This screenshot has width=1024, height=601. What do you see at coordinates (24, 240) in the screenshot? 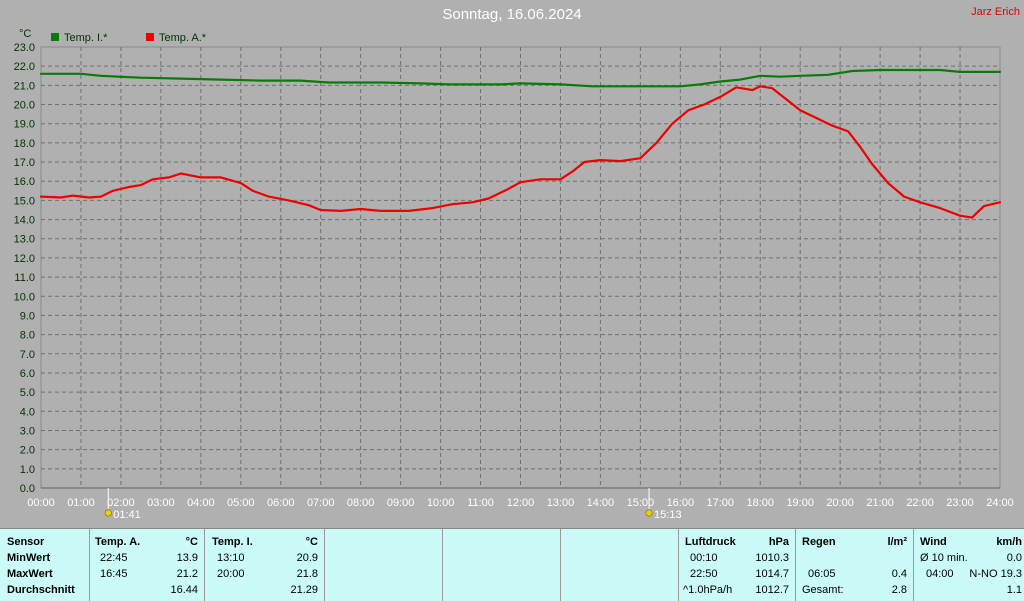
I see `y-tick-label: 13.0` at bounding box center [24, 240].